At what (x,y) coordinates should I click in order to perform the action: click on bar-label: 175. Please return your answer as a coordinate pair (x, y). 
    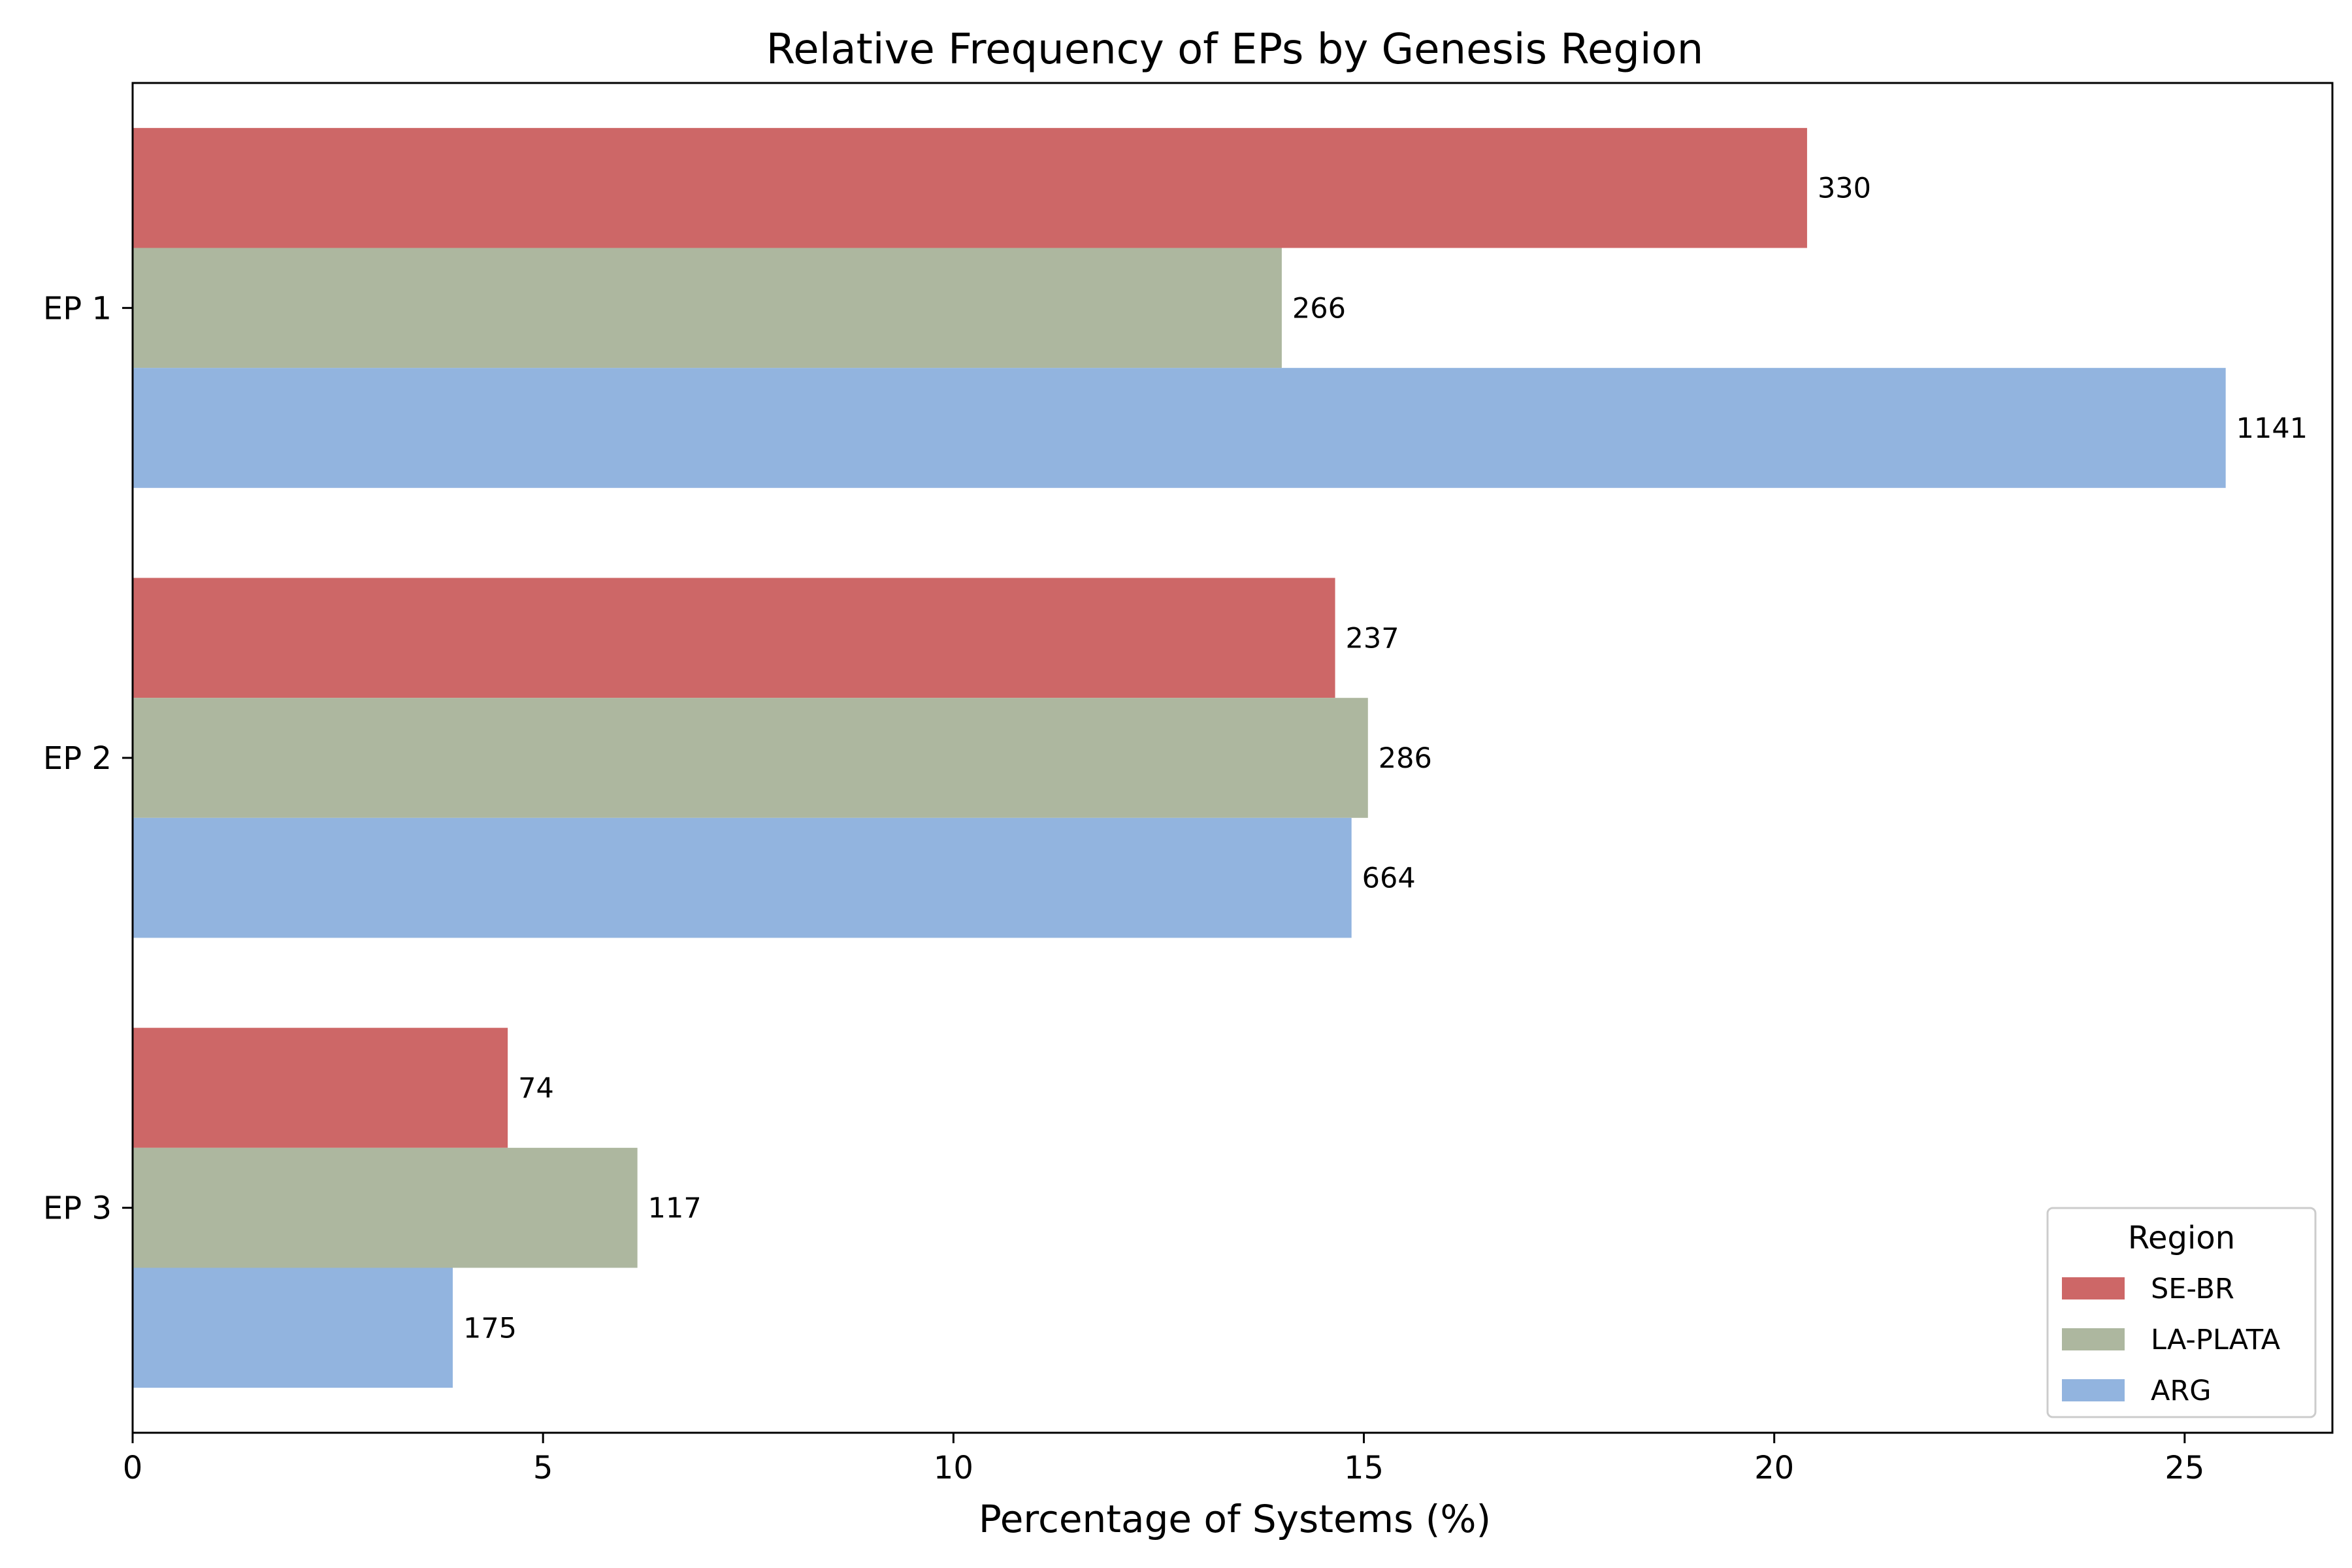
    Looking at the image, I should click on (490, 1328).